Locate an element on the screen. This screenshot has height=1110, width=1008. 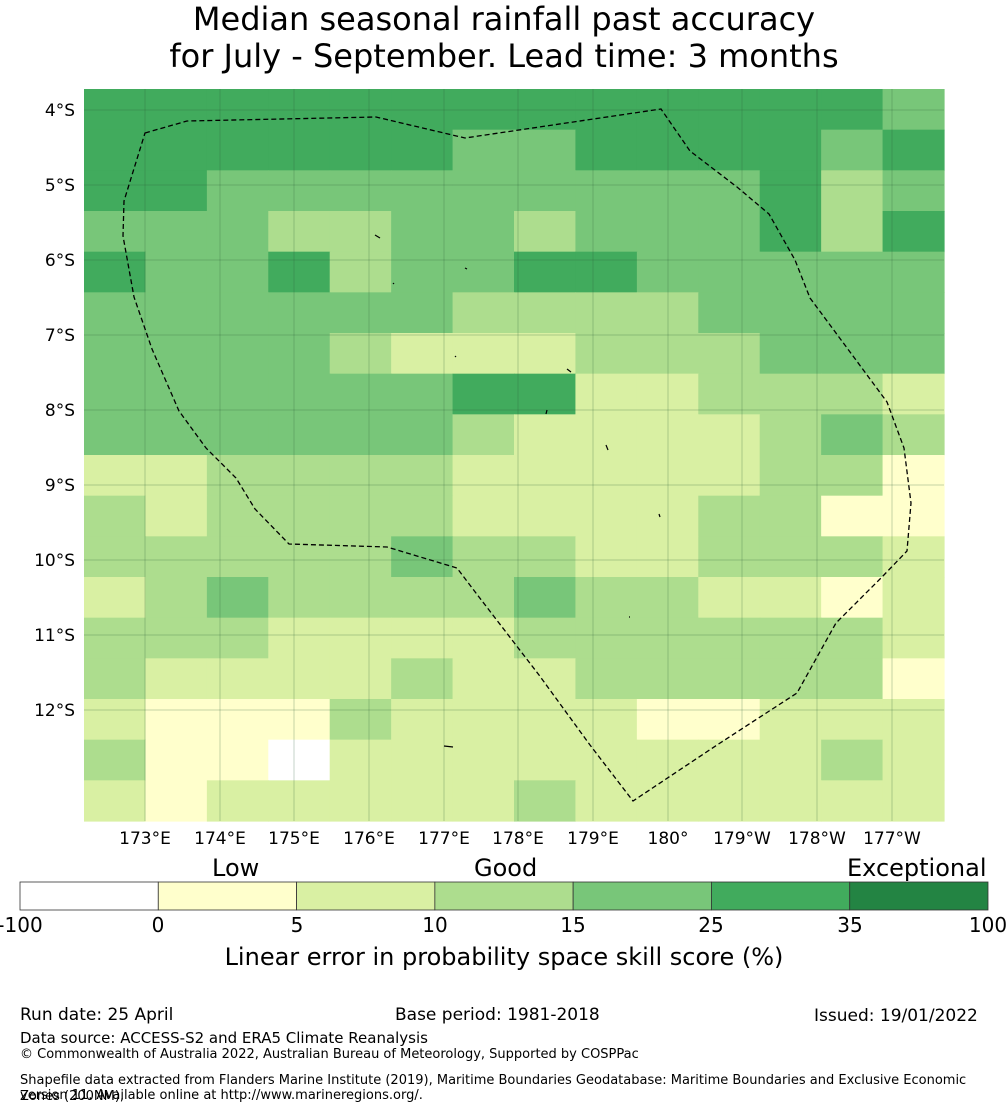
latitude-label: 9°S is located at coordinates (60, 486).